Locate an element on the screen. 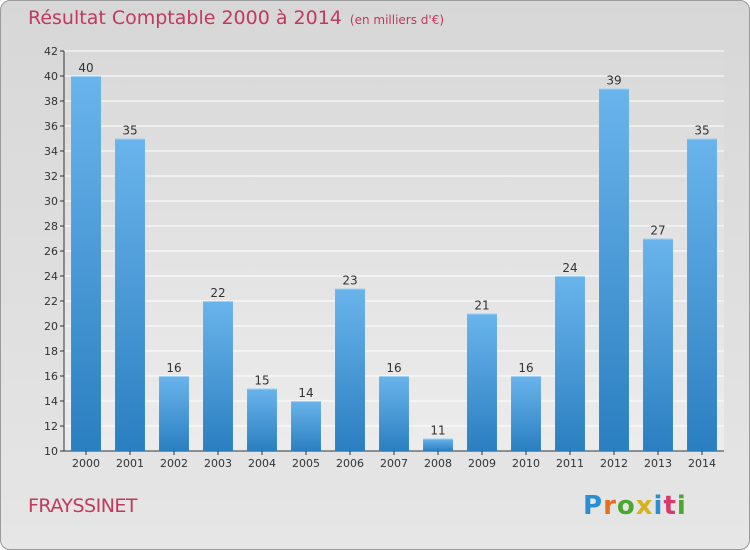 This screenshot has width=750, height=550. bar-2000 is located at coordinates (86, 263).